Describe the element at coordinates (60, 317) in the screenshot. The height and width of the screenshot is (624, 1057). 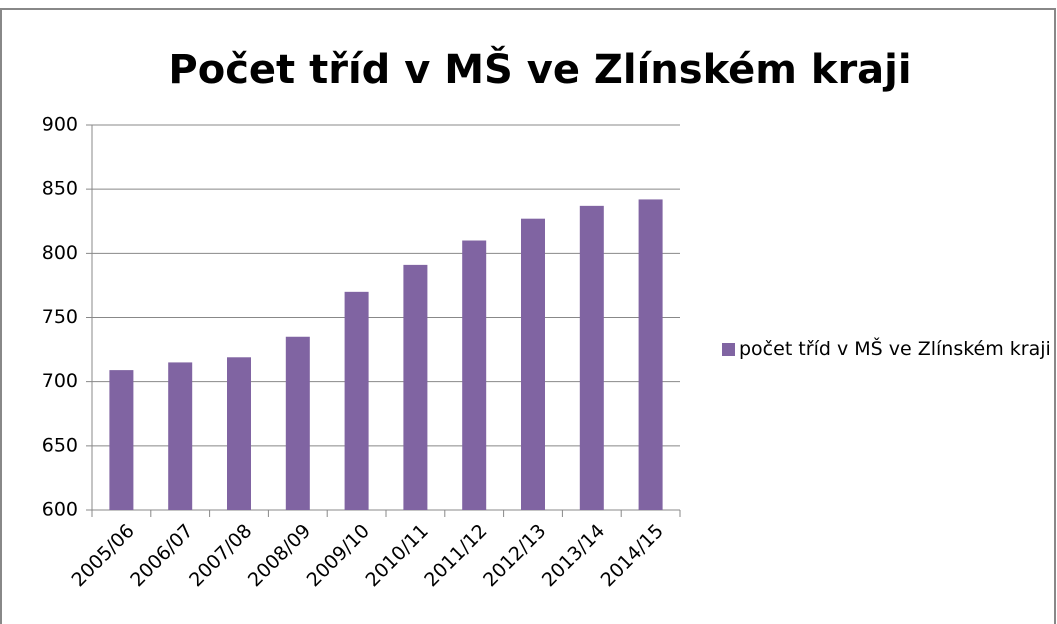
I see `y-tick-label: 750` at that location.